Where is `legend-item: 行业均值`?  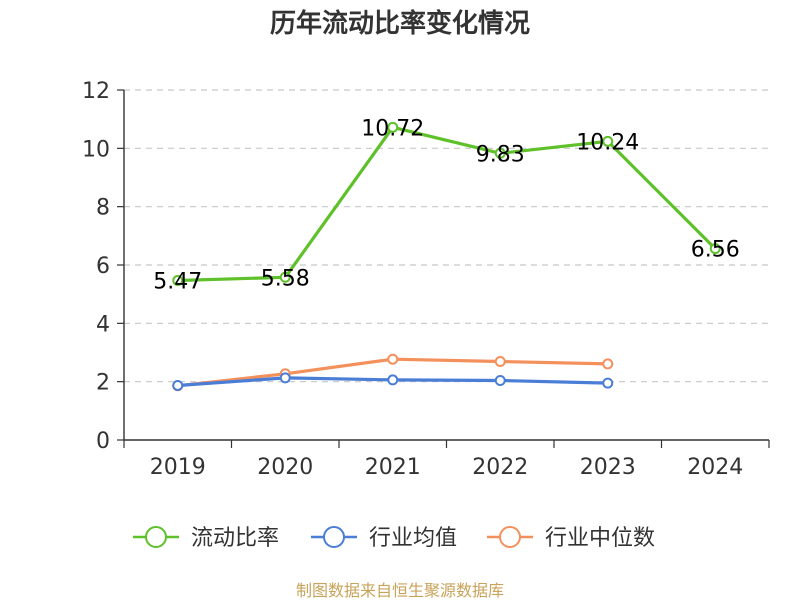 legend-item: 行业均值 is located at coordinates (384, 538).